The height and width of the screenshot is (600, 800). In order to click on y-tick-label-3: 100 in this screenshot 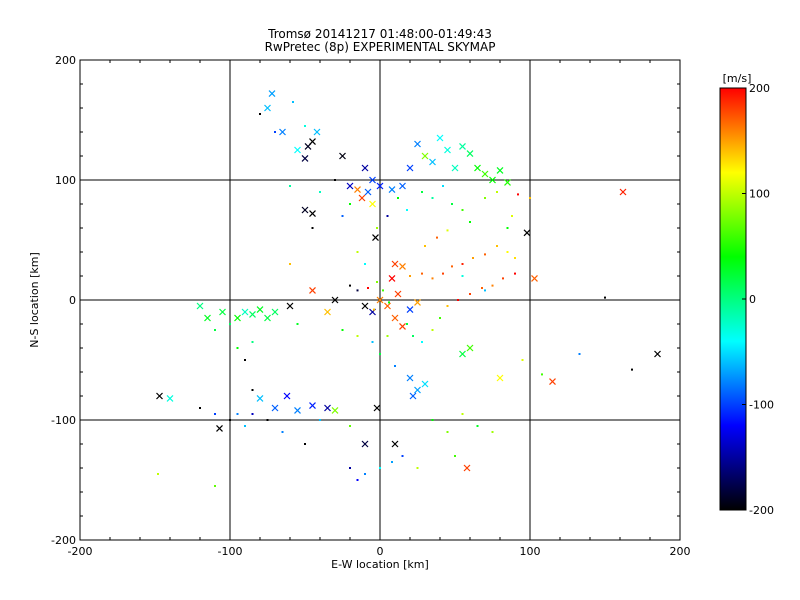, I will do `click(65, 180)`.